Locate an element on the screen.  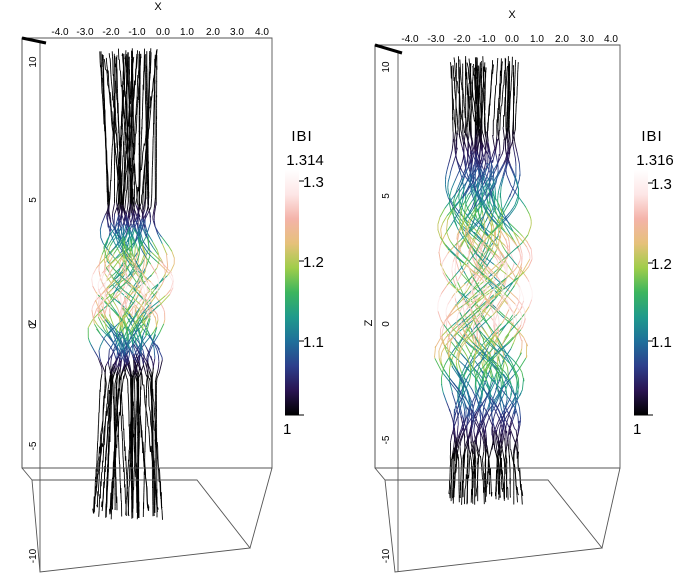
left-colorbar-tick: 1.2 is located at coordinates (313, 262).